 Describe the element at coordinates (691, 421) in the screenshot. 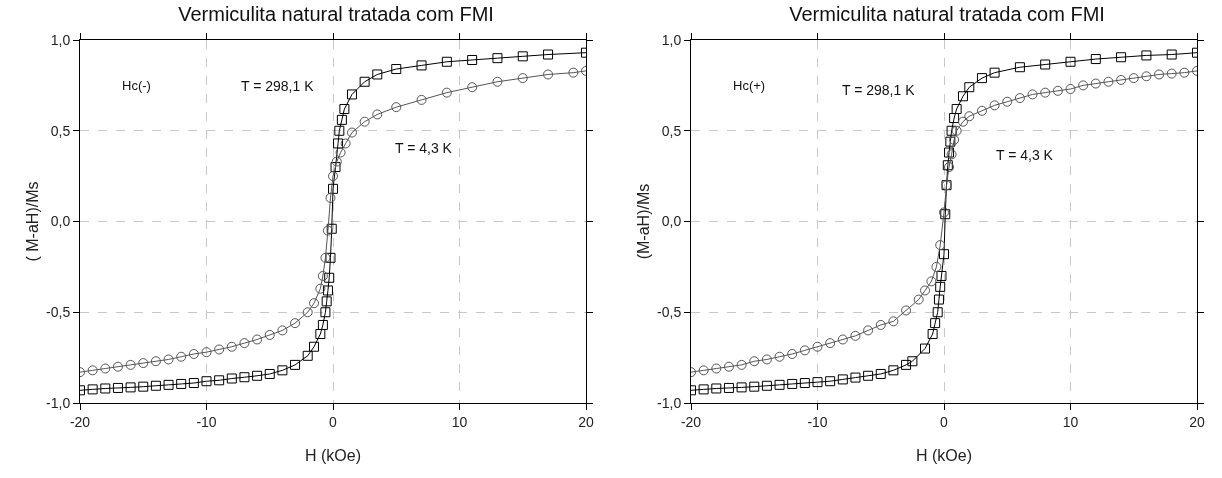

I see `x-tick-label: -20` at that location.